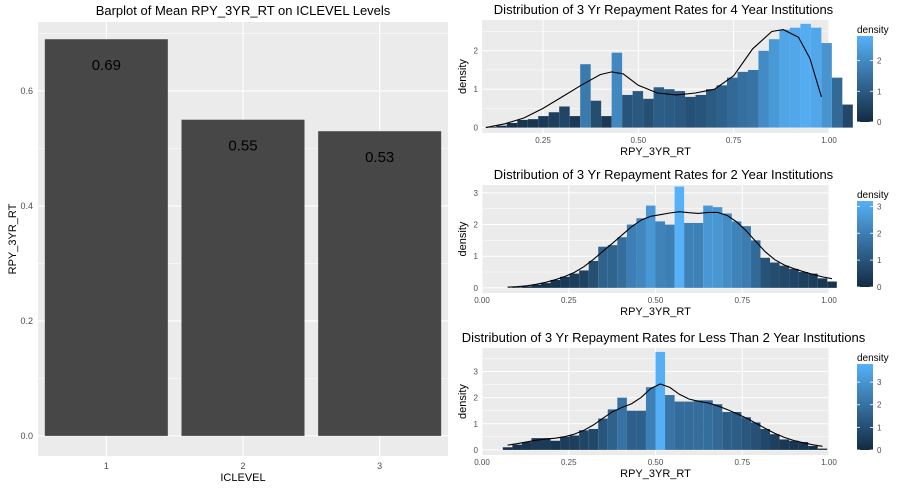 This screenshot has height=488, width=909. Describe the element at coordinates (829, 140) in the screenshot. I see `x-tick-label: 1.00` at that location.